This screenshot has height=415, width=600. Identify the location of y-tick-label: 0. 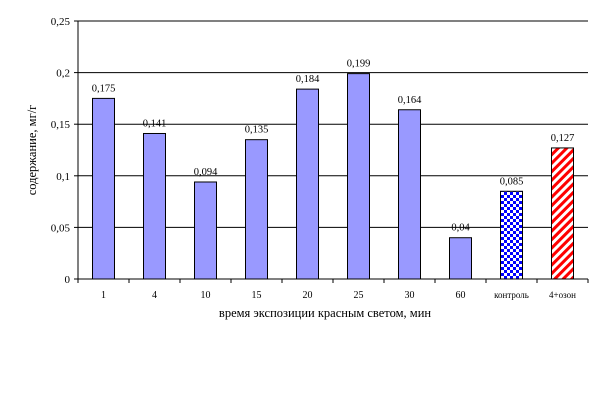
(68, 280).